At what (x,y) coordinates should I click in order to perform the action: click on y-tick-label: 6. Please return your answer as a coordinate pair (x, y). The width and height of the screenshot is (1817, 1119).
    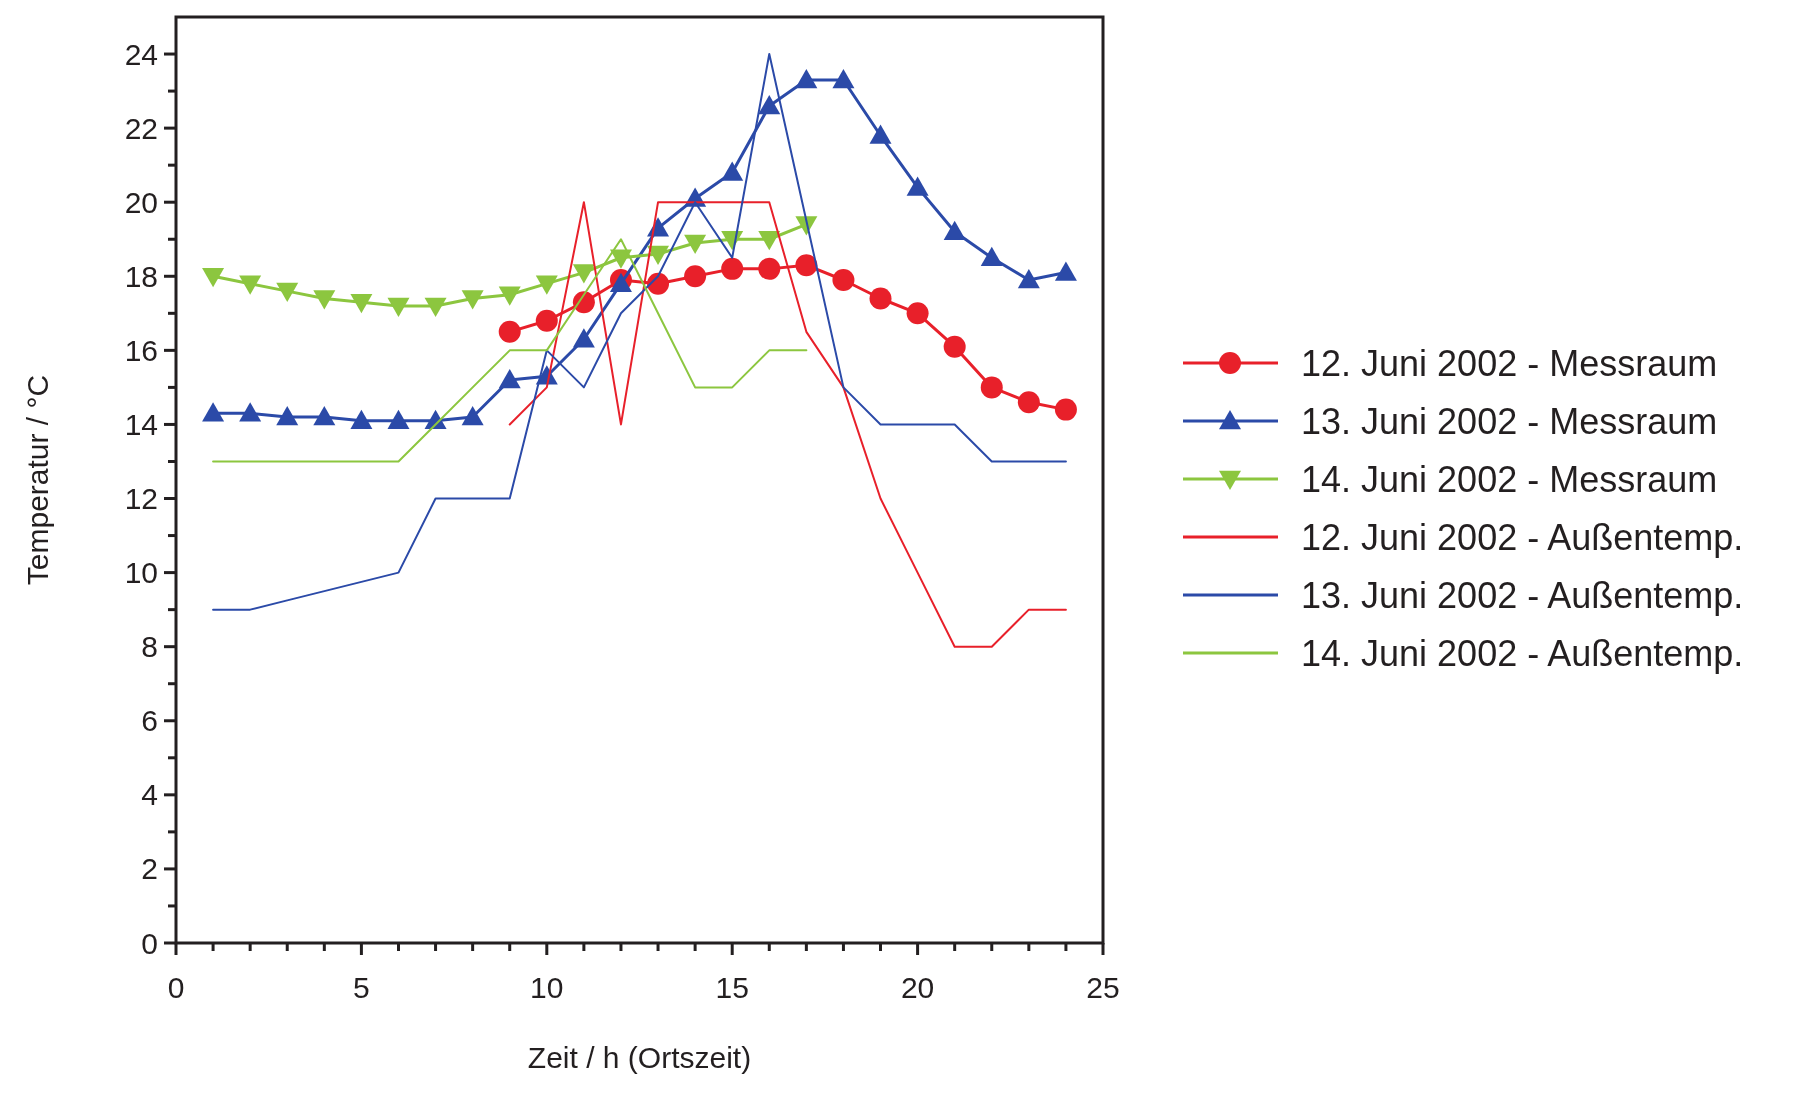
    Looking at the image, I should click on (149, 721).